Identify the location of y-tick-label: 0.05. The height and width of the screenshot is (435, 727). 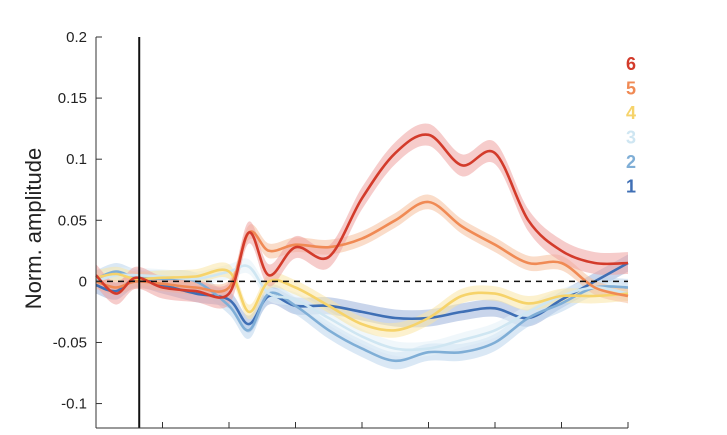
(72, 220).